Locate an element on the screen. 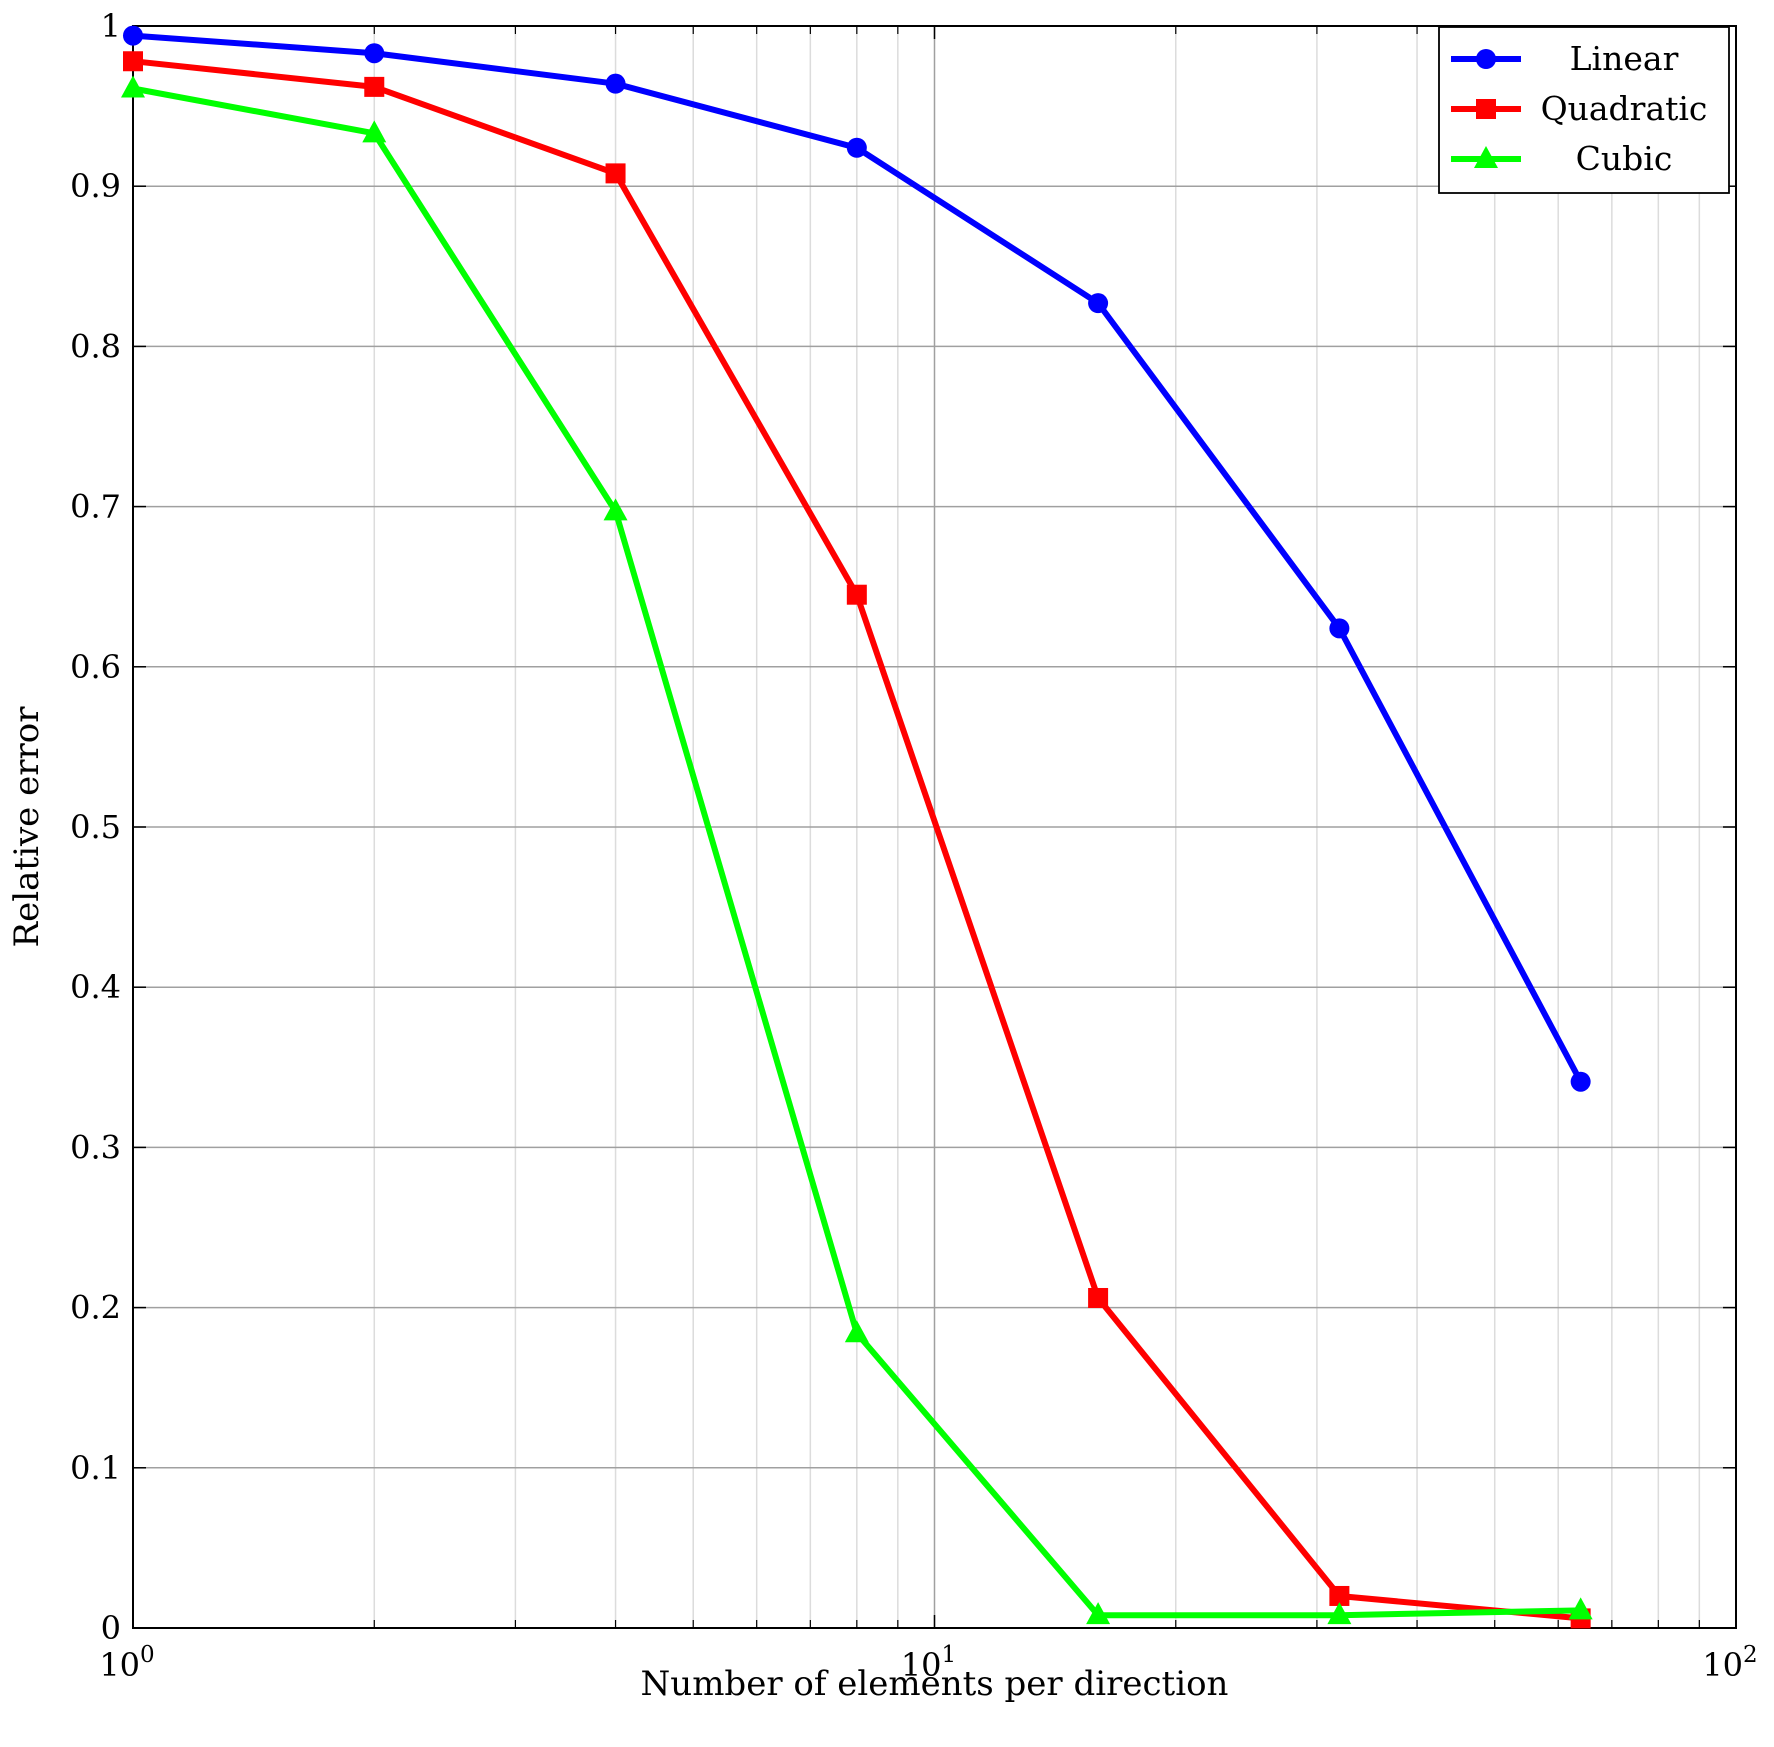 Image resolution: width=1774 pixels, height=1747 pixels. legend: Linear Quadratic Cubic is located at coordinates (1584, 110).